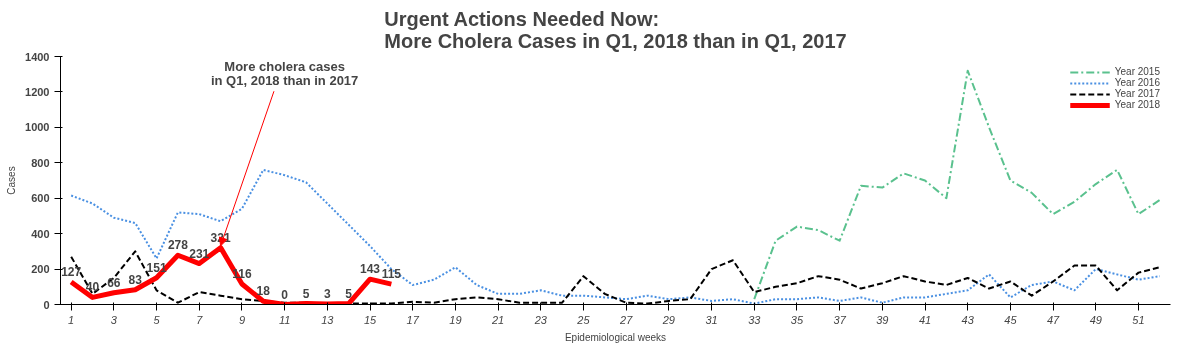  What do you see at coordinates (327, 293) in the screenshot?
I see `data-label: 3` at bounding box center [327, 293].